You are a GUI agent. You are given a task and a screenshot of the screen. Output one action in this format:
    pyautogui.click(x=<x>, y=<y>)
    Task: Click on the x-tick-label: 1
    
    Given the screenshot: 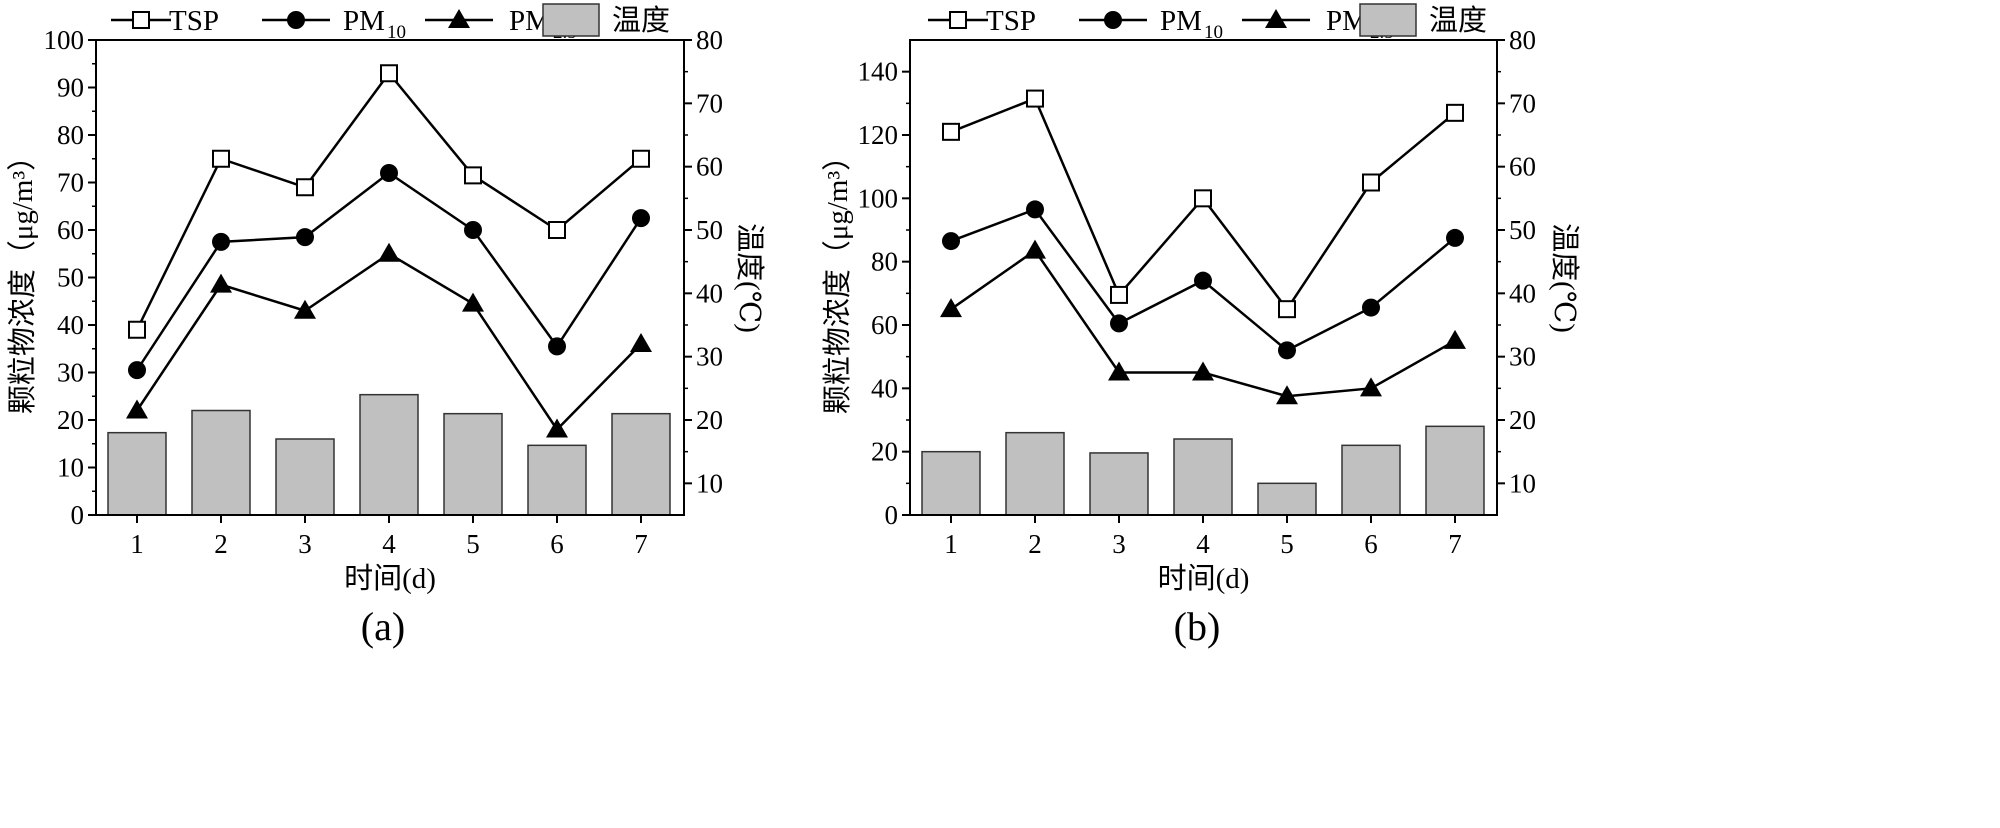 What is the action you would take?
    pyautogui.click(x=137, y=544)
    